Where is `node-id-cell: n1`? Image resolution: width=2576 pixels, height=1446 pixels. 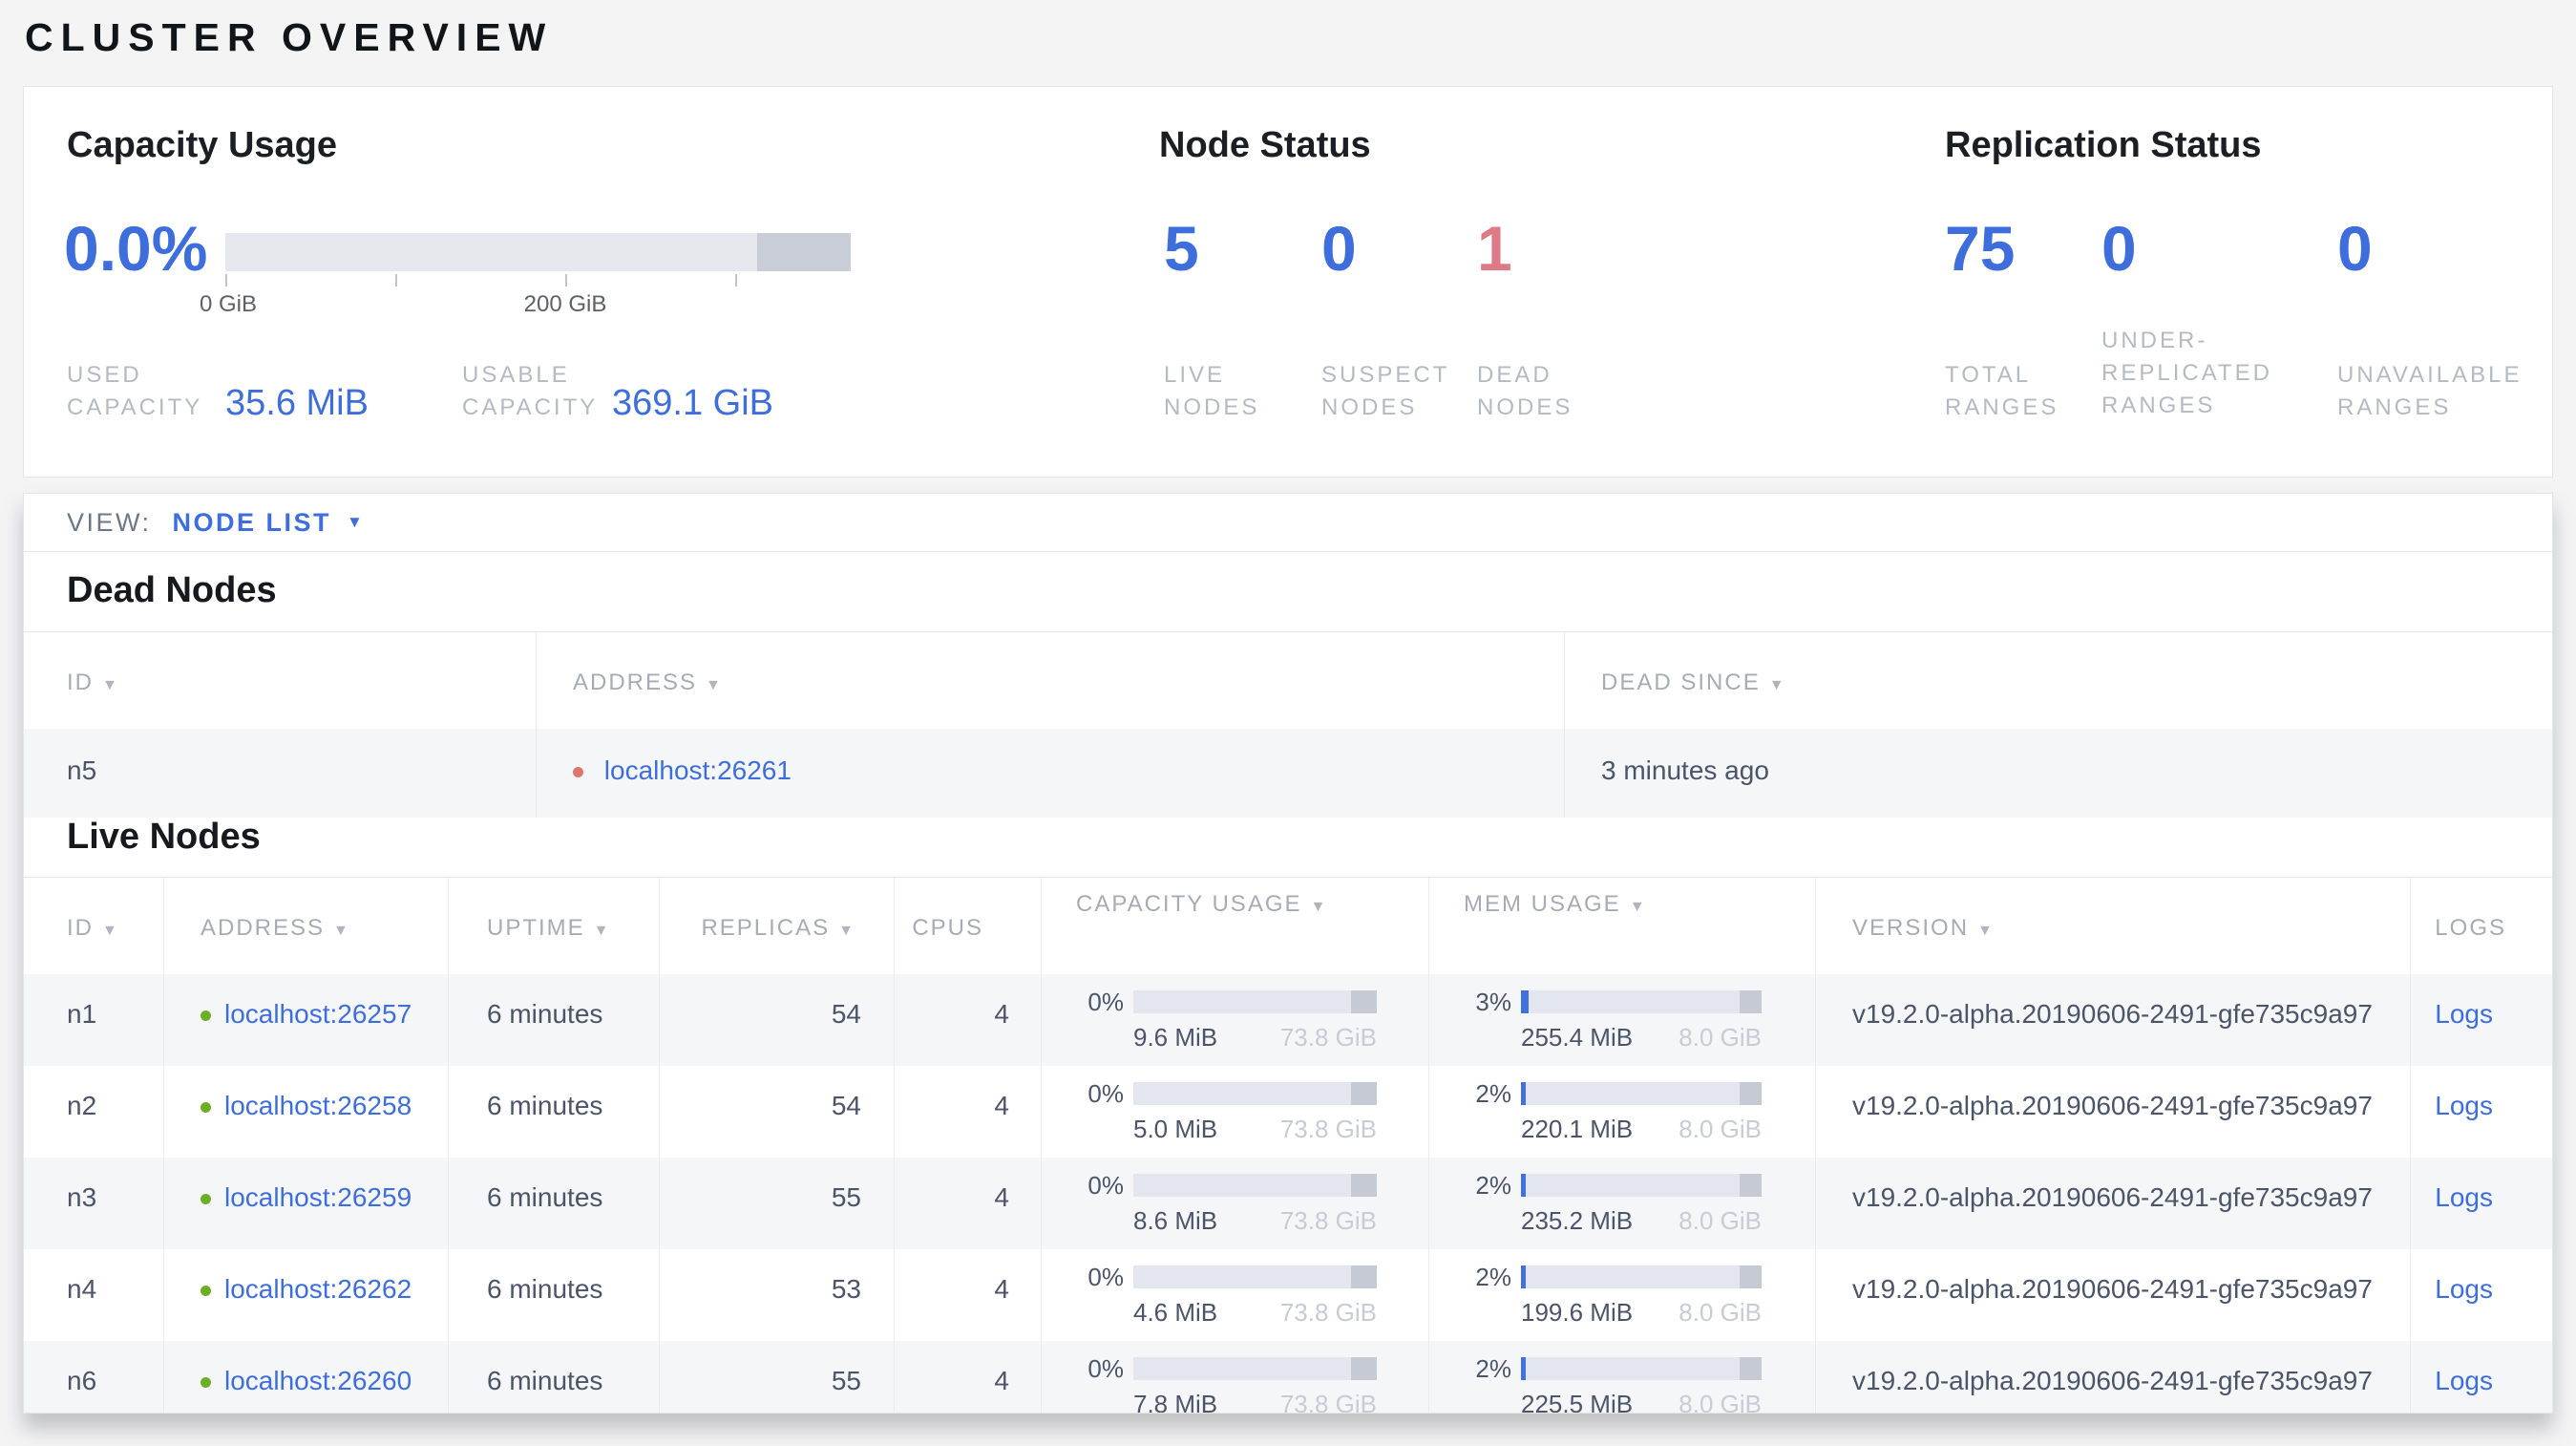 node-id-cell: n1 is located at coordinates (82, 1014).